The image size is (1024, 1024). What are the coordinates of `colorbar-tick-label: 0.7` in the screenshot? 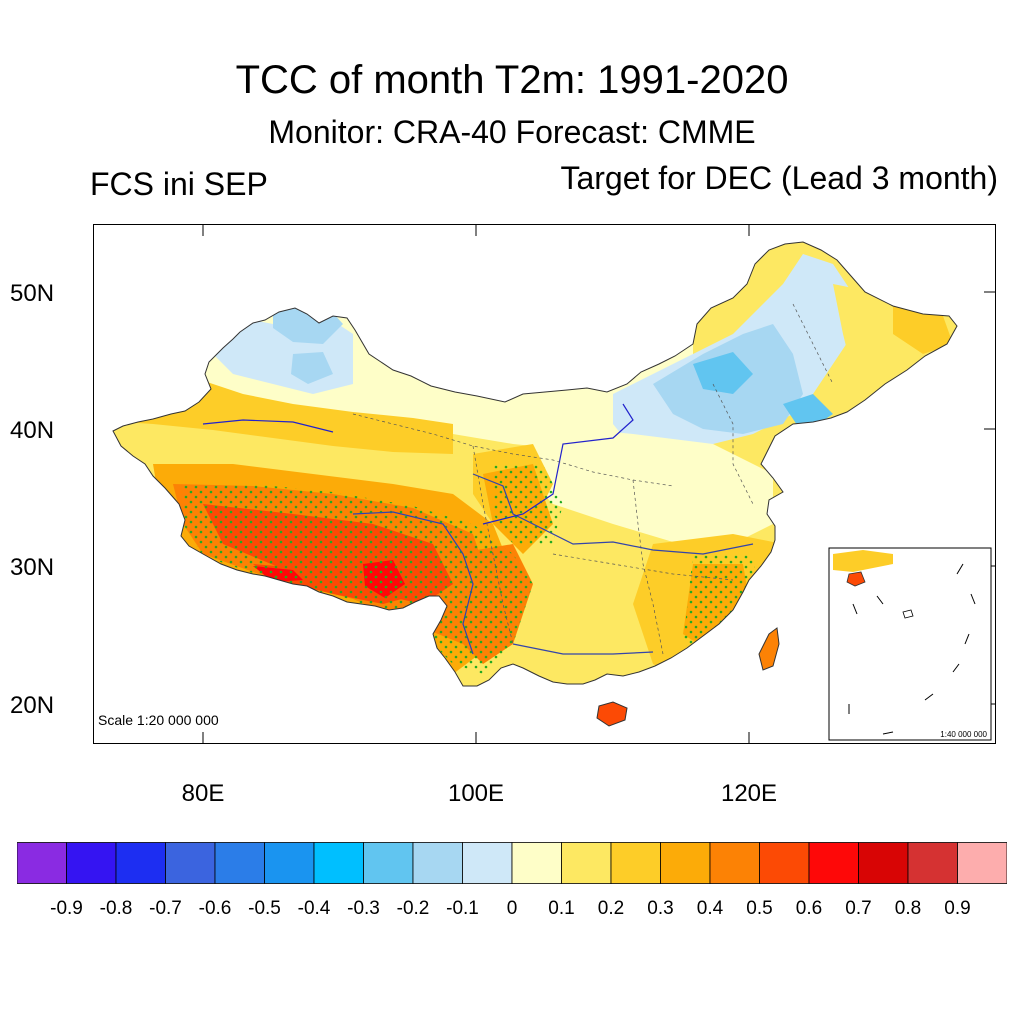 It's located at (858, 908).